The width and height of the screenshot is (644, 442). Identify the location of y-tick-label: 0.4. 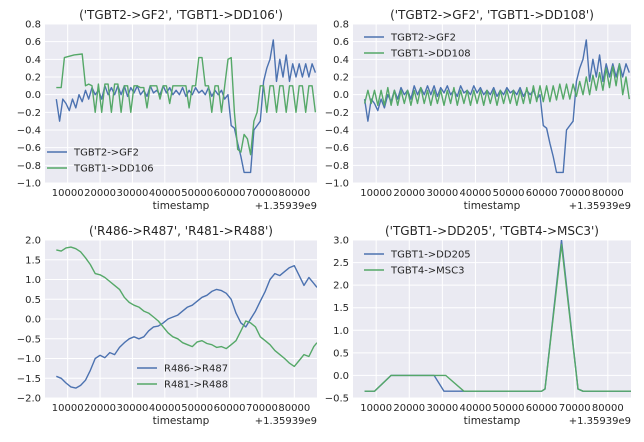
(33, 60).